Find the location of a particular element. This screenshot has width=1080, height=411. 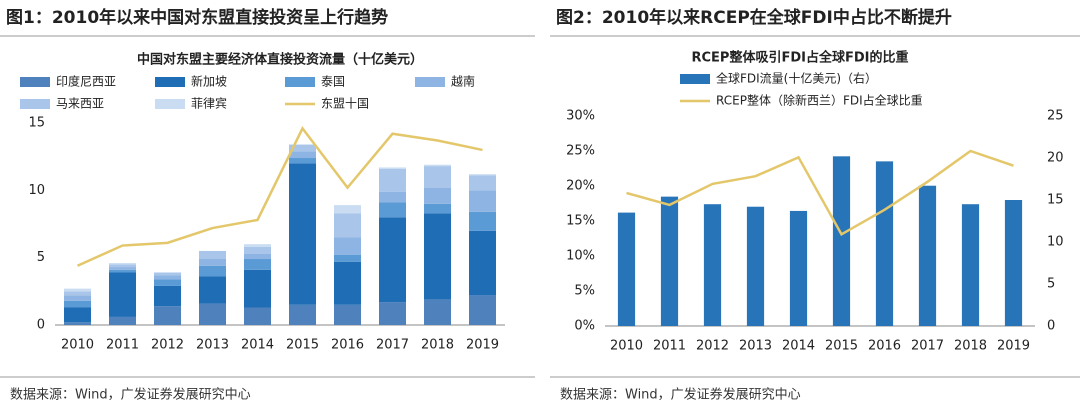

y2-tick-label: 20 is located at coordinates (1055, 158).